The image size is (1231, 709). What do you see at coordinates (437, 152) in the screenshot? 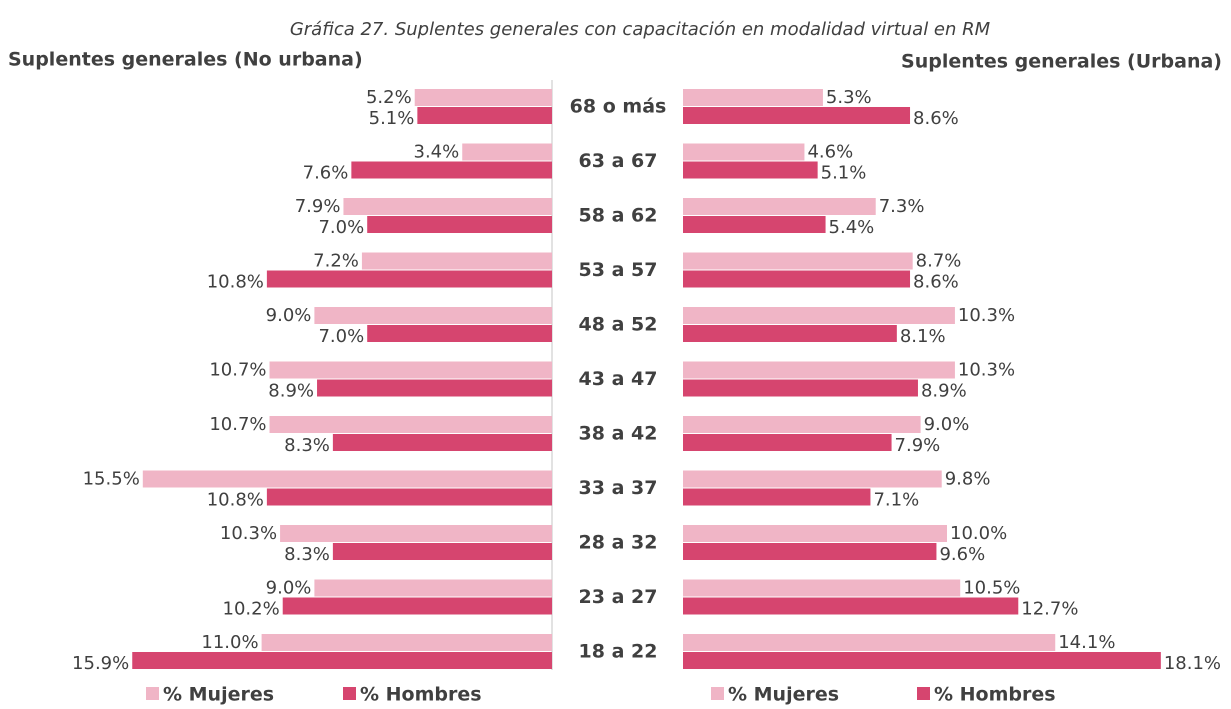
I see `data-label: 3.4%` at bounding box center [437, 152].